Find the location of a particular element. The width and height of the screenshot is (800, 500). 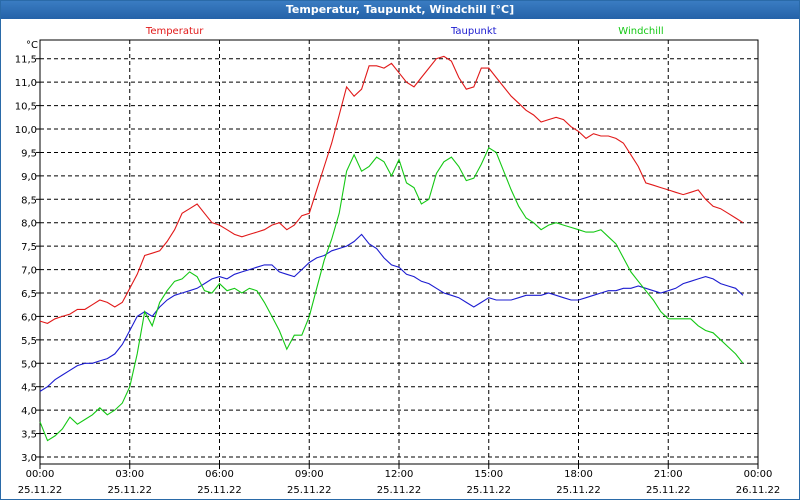

x-tick-date: 26.11.22 is located at coordinates (758, 490).